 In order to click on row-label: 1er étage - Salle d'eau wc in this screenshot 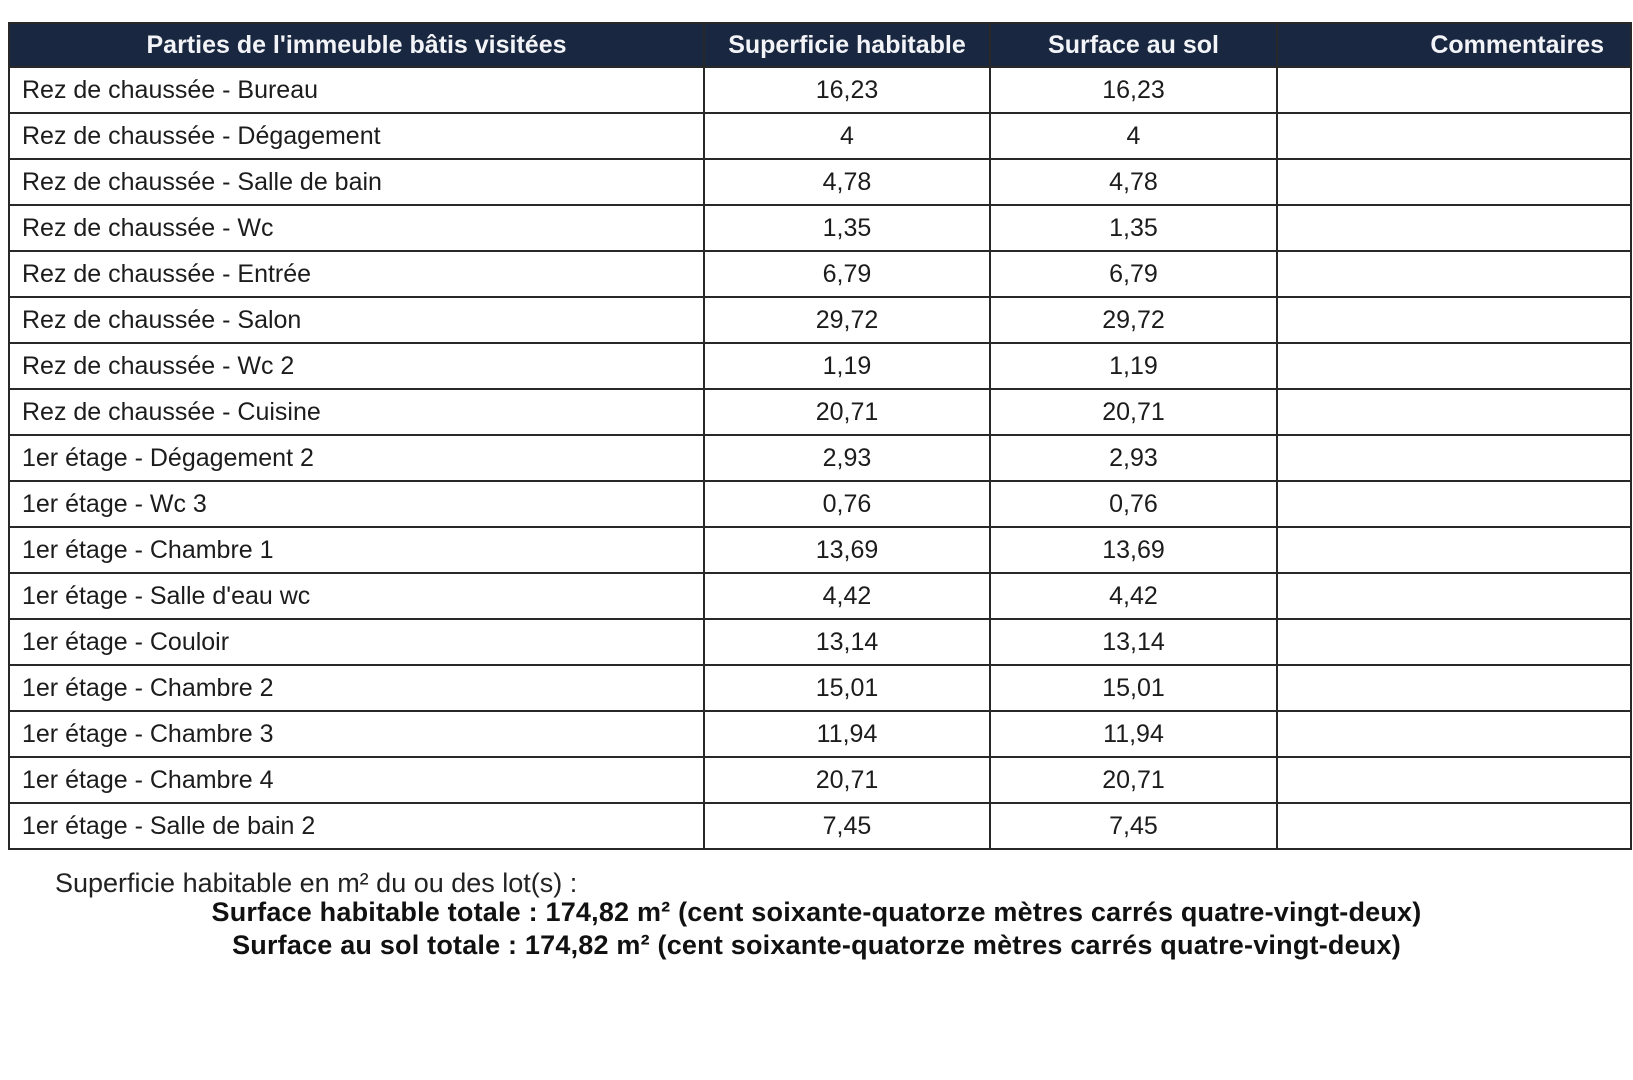, I will do `click(356, 596)`.